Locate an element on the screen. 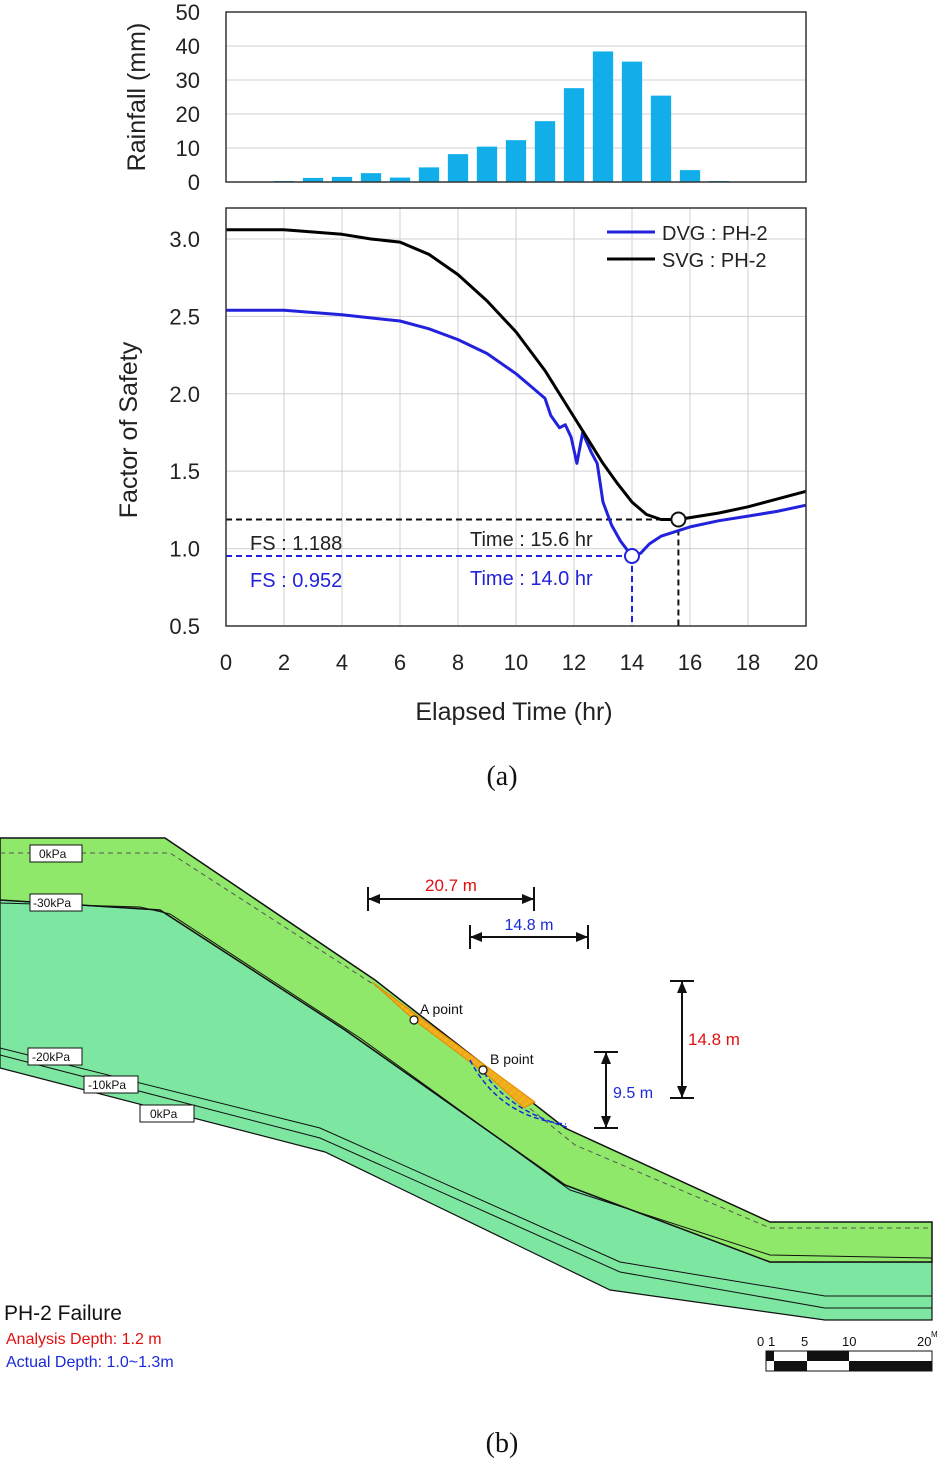  rainfall-gridlines is located at coordinates (516, 97).